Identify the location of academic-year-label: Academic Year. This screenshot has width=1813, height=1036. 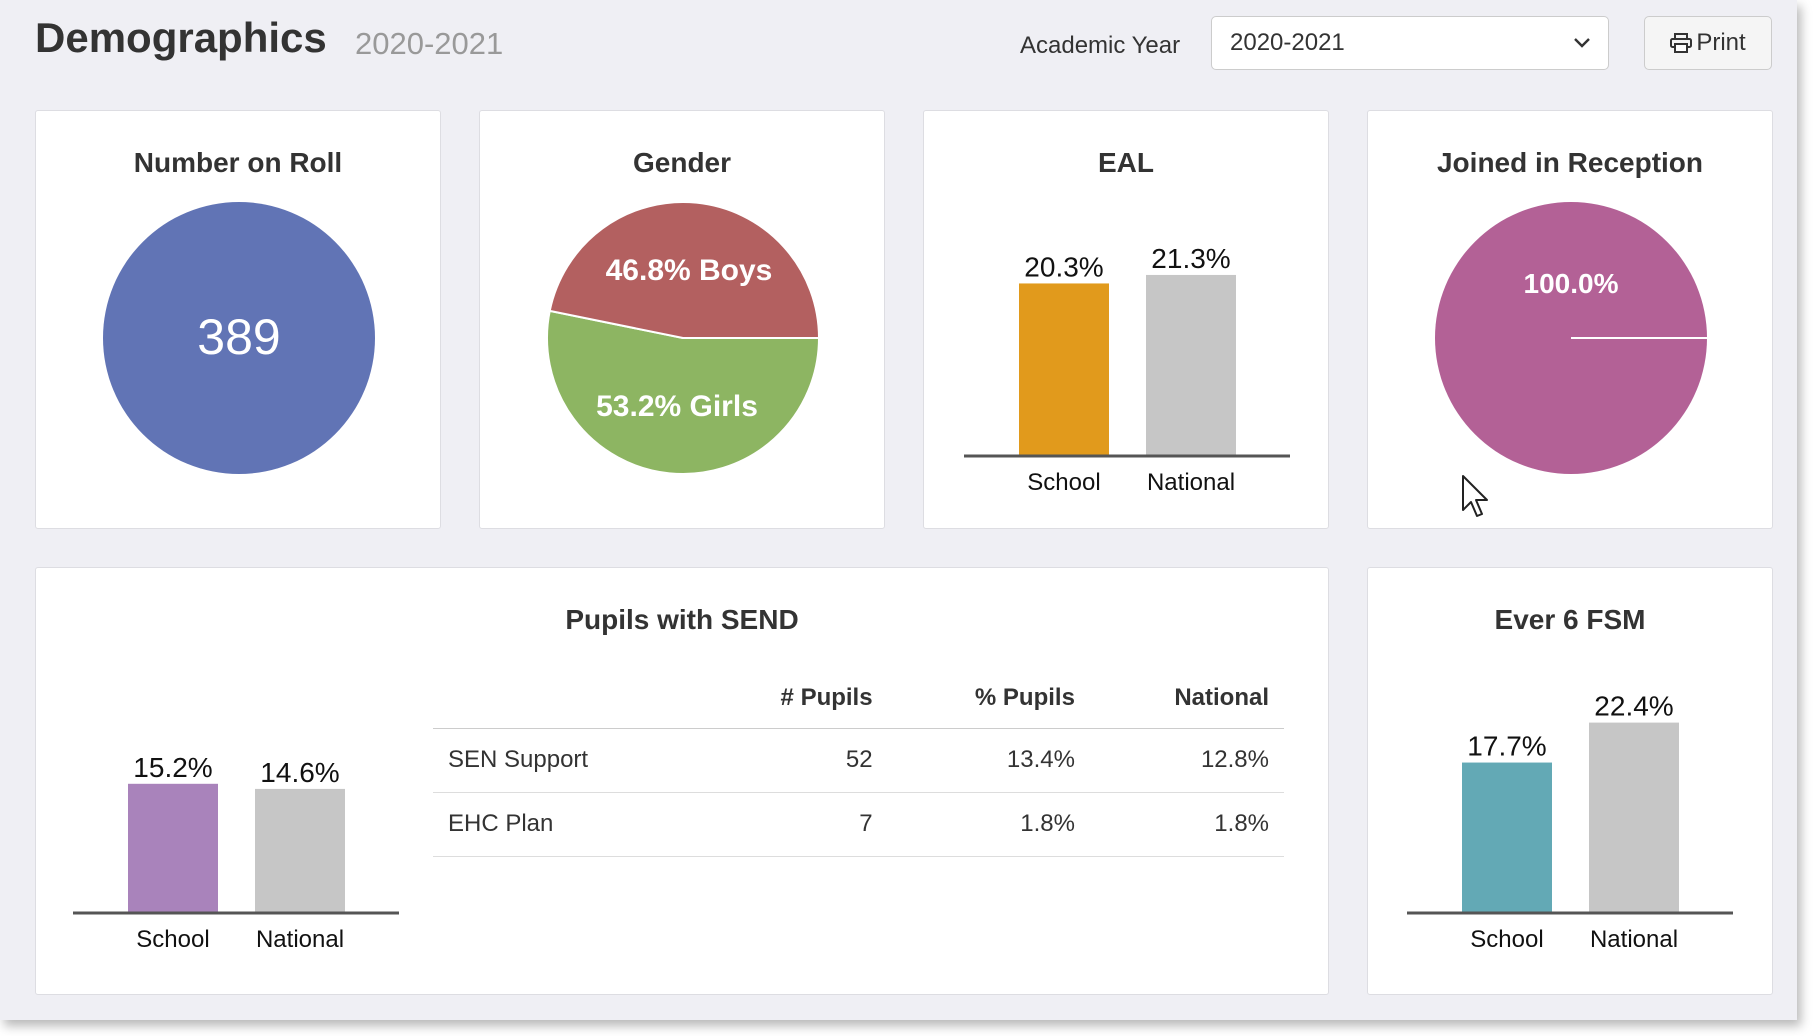
(1100, 45).